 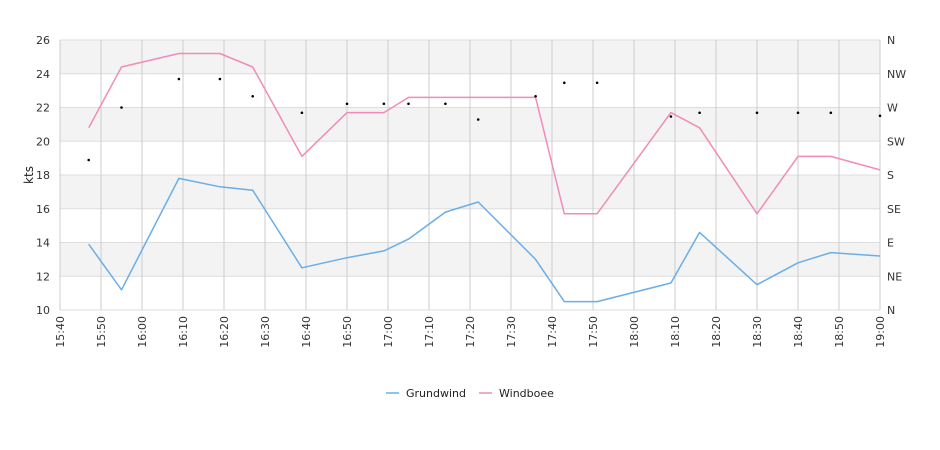 I want to click on right-axis-label: W, so click(x=892, y=108).